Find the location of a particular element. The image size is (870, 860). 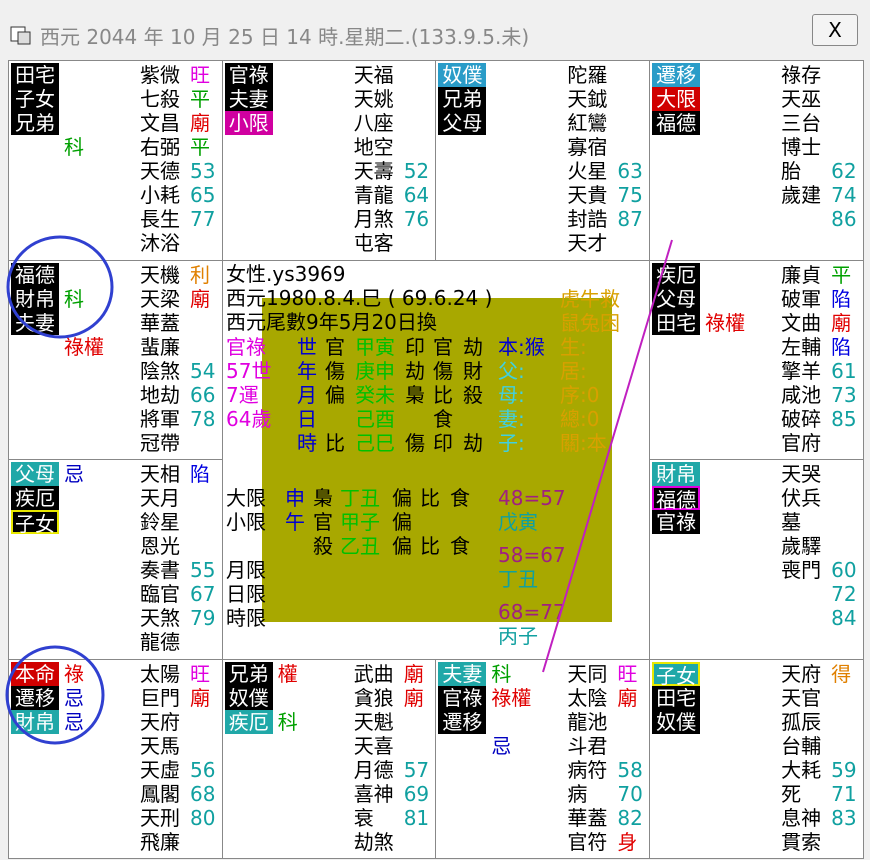

star-name: 蜚廉 is located at coordinates (160, 346).